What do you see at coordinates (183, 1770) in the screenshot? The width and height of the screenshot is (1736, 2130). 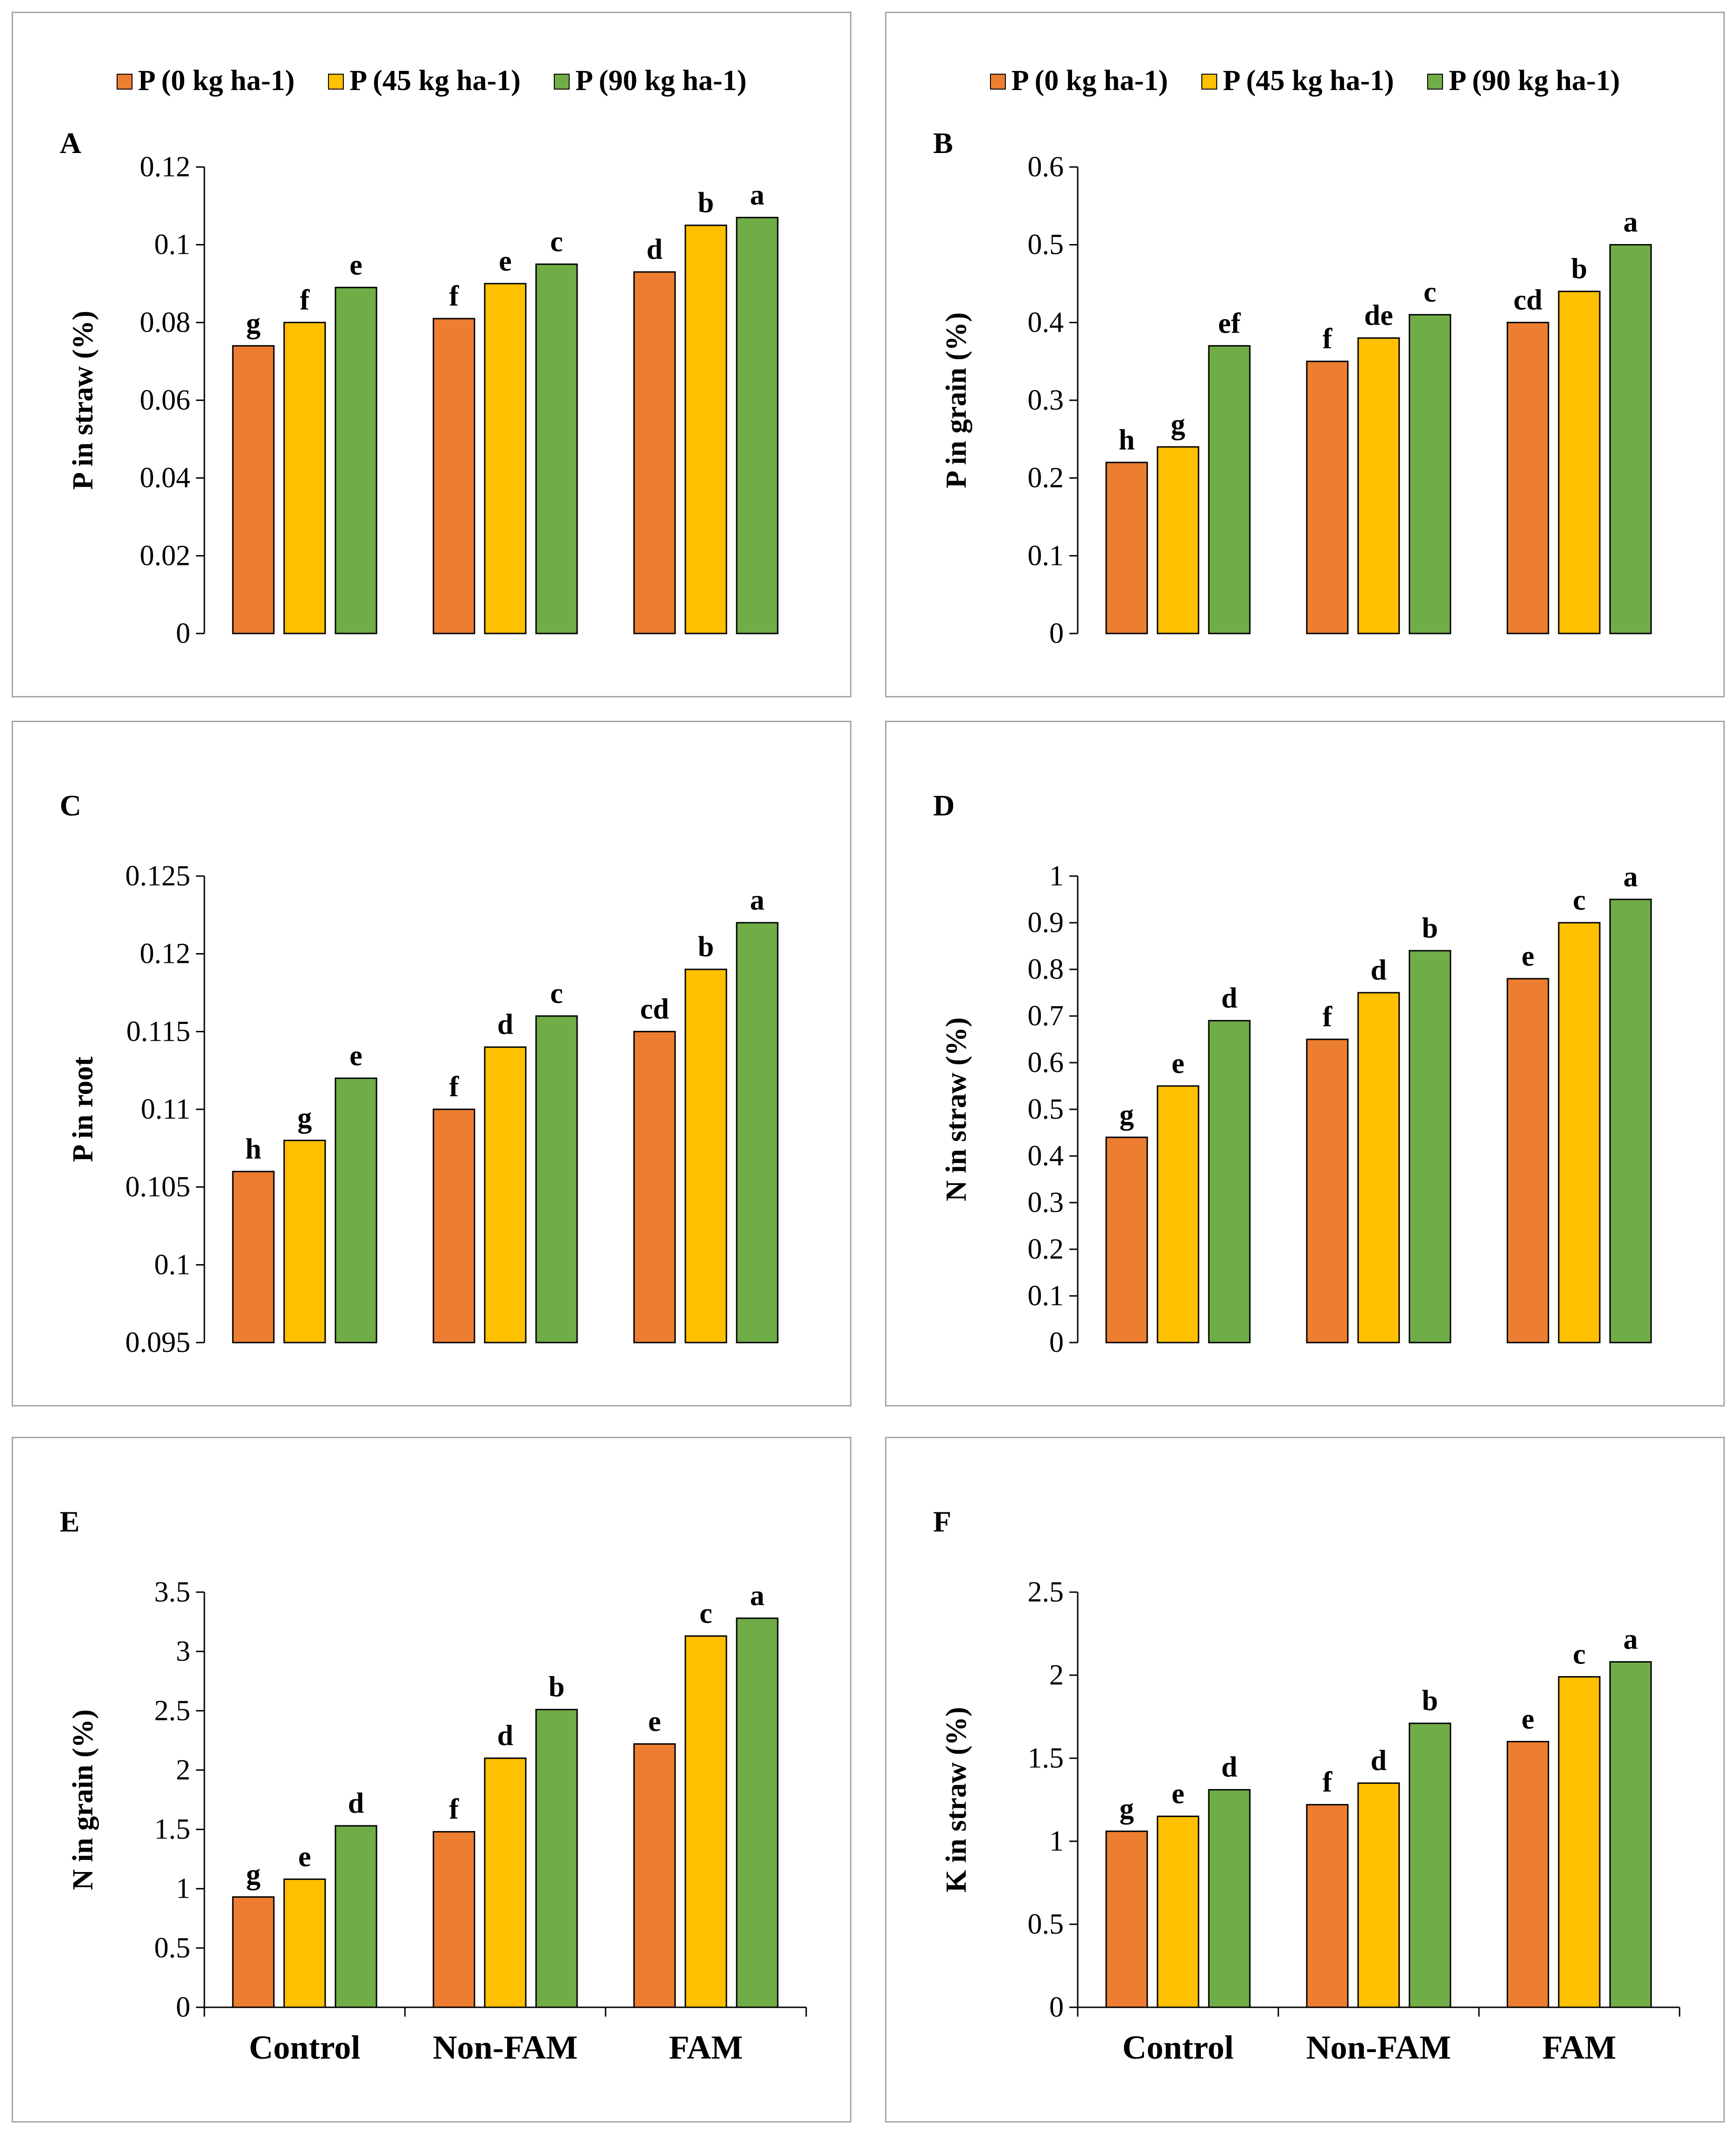 I see `y-tick-label: 2` at bounding box center [183, 1770].